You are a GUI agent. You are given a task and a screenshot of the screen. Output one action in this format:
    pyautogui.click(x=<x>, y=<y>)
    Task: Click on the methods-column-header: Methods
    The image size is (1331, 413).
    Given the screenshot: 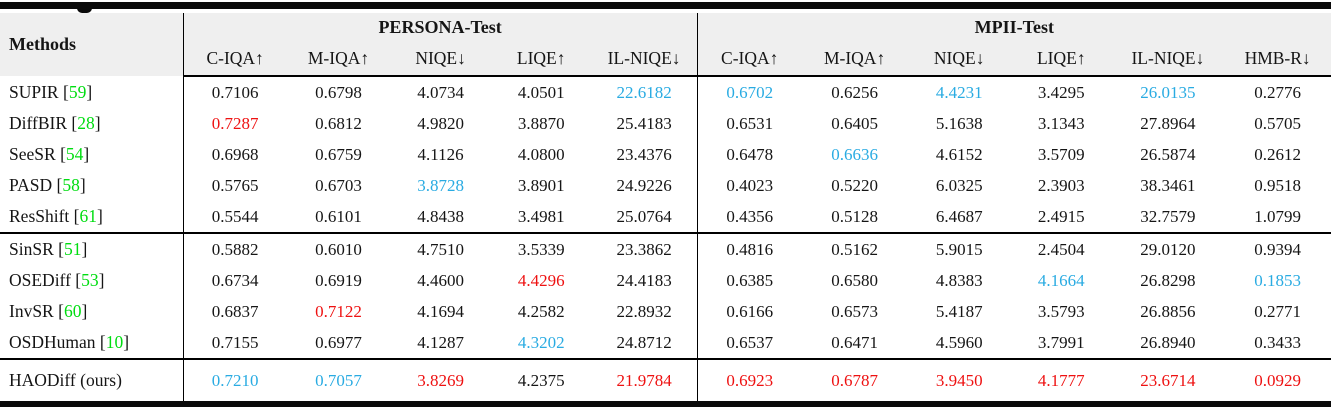 What is the action you would take?
    pyautogui.click(x=42, y=44)
    